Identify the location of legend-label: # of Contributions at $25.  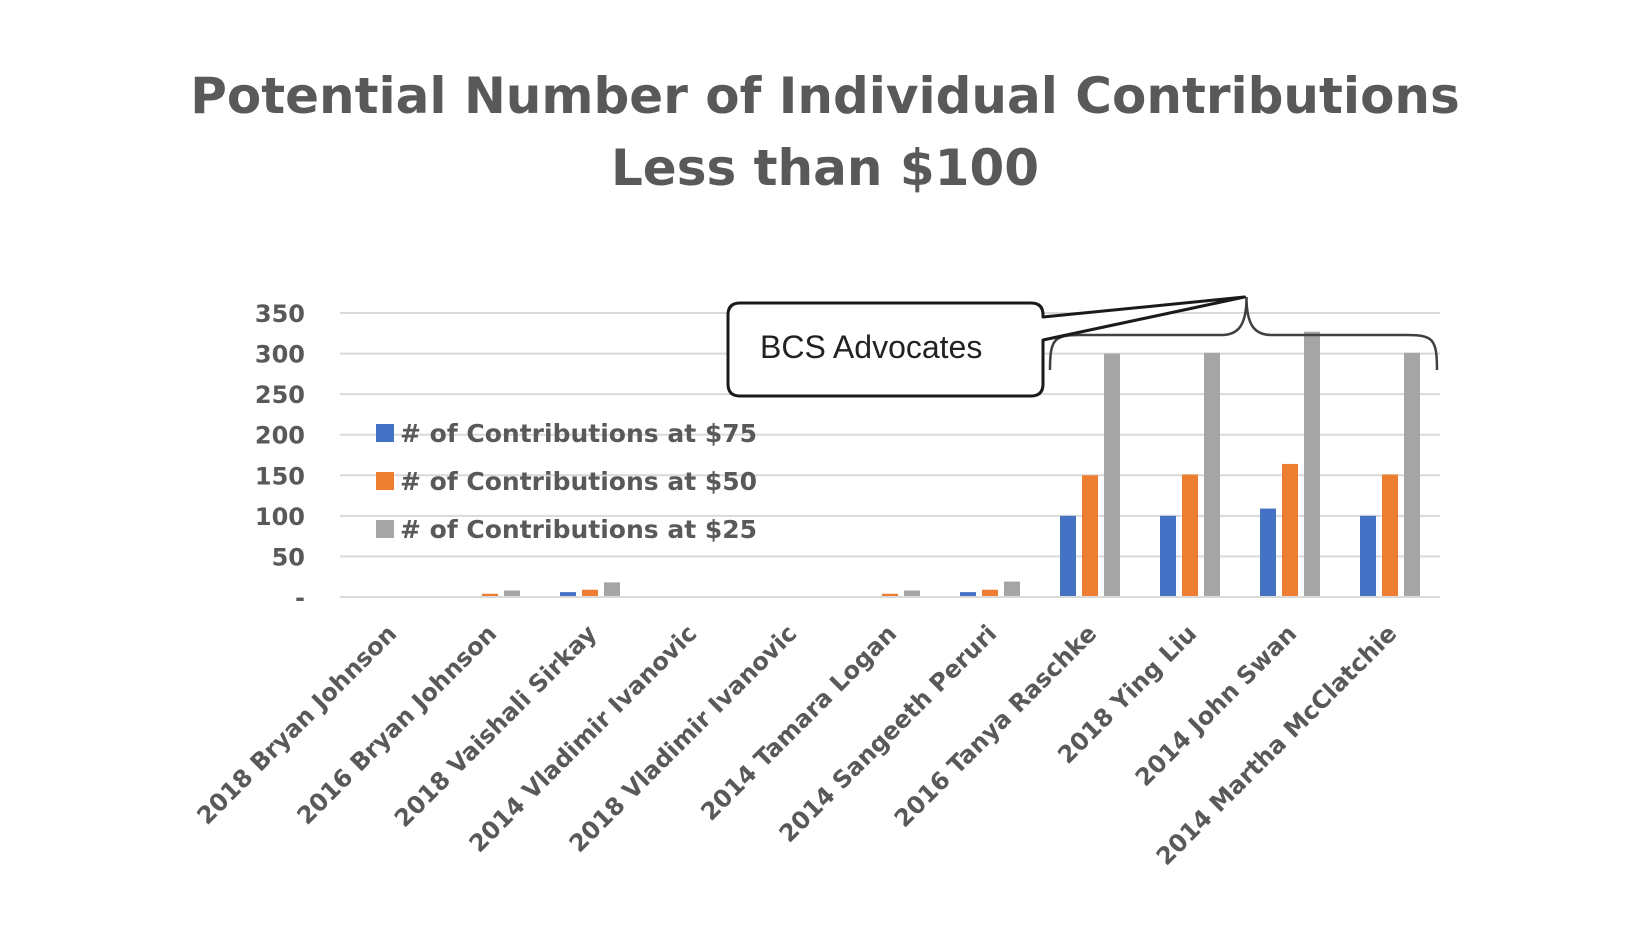
(578, 529).